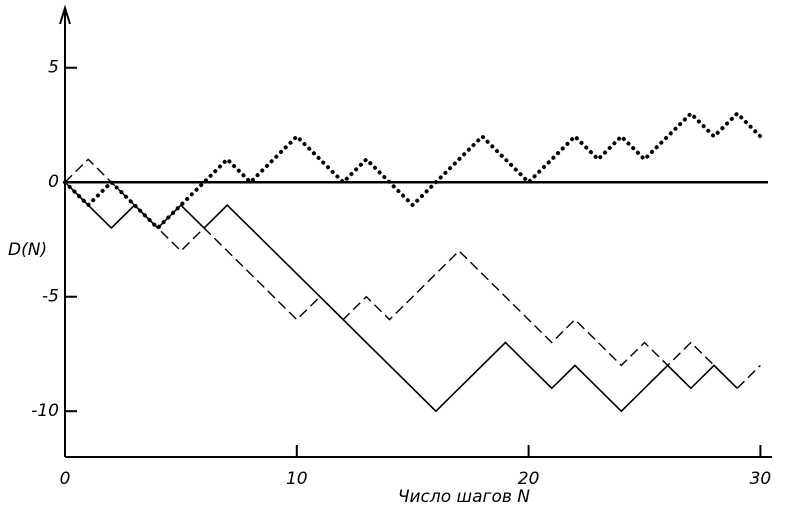 The image size is (800, 517). I want to click on x-tick-label: 30, so click(761, 479).